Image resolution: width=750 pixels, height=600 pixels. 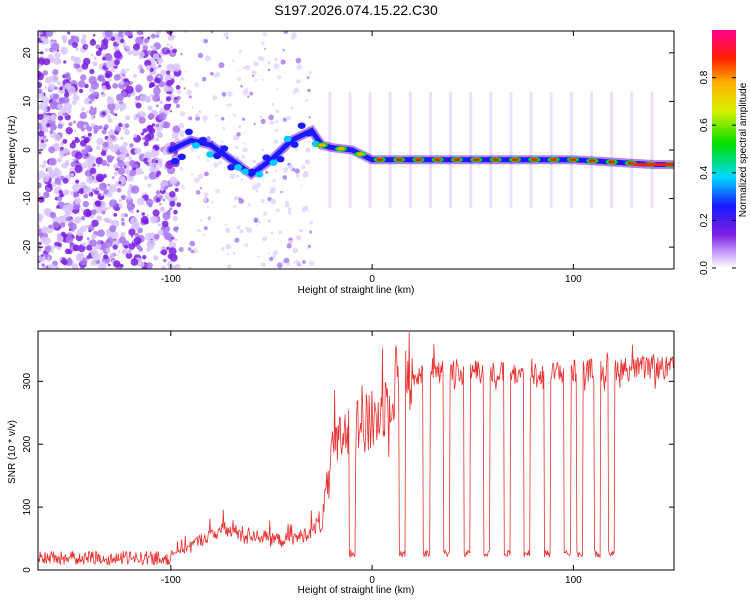 I want to click on colorbar-label: Normalized spectral amplitude, so click(x=743, y=149).